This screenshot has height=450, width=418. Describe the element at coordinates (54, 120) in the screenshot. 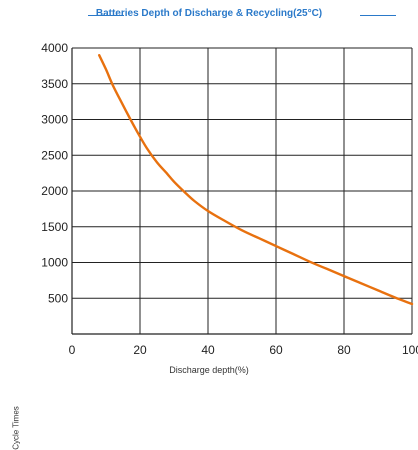

I see `y-tick-label: 3000` at that location.